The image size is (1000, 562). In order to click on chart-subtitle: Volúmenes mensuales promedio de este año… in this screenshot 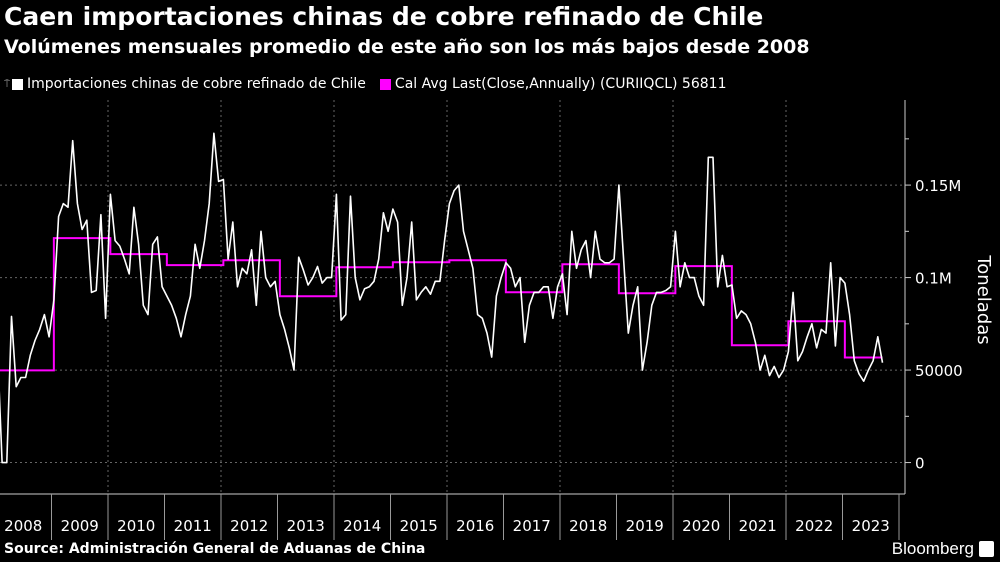, I will do `click(407, 47)`.